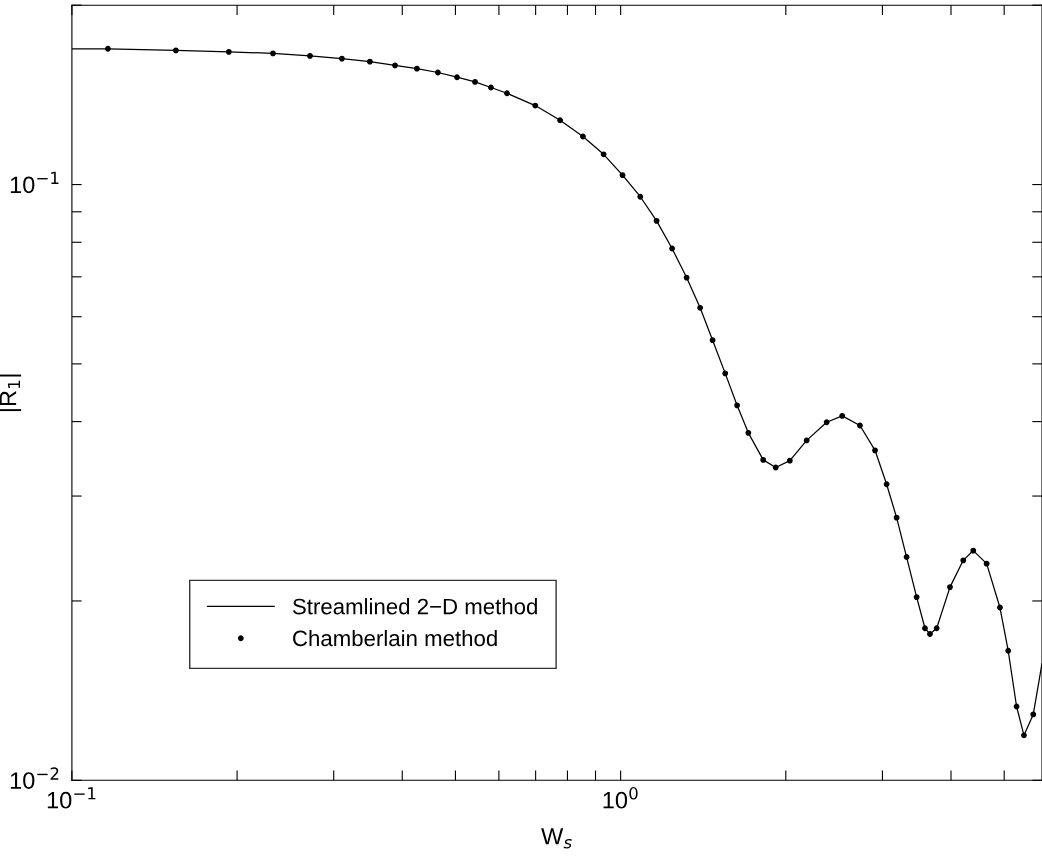 The width and height of the screenshot is (1042, 867). Describe the element at coordinates (34, 778) in the screenshot. I see `y-tick-label: 10$^{−2}$` at that location.